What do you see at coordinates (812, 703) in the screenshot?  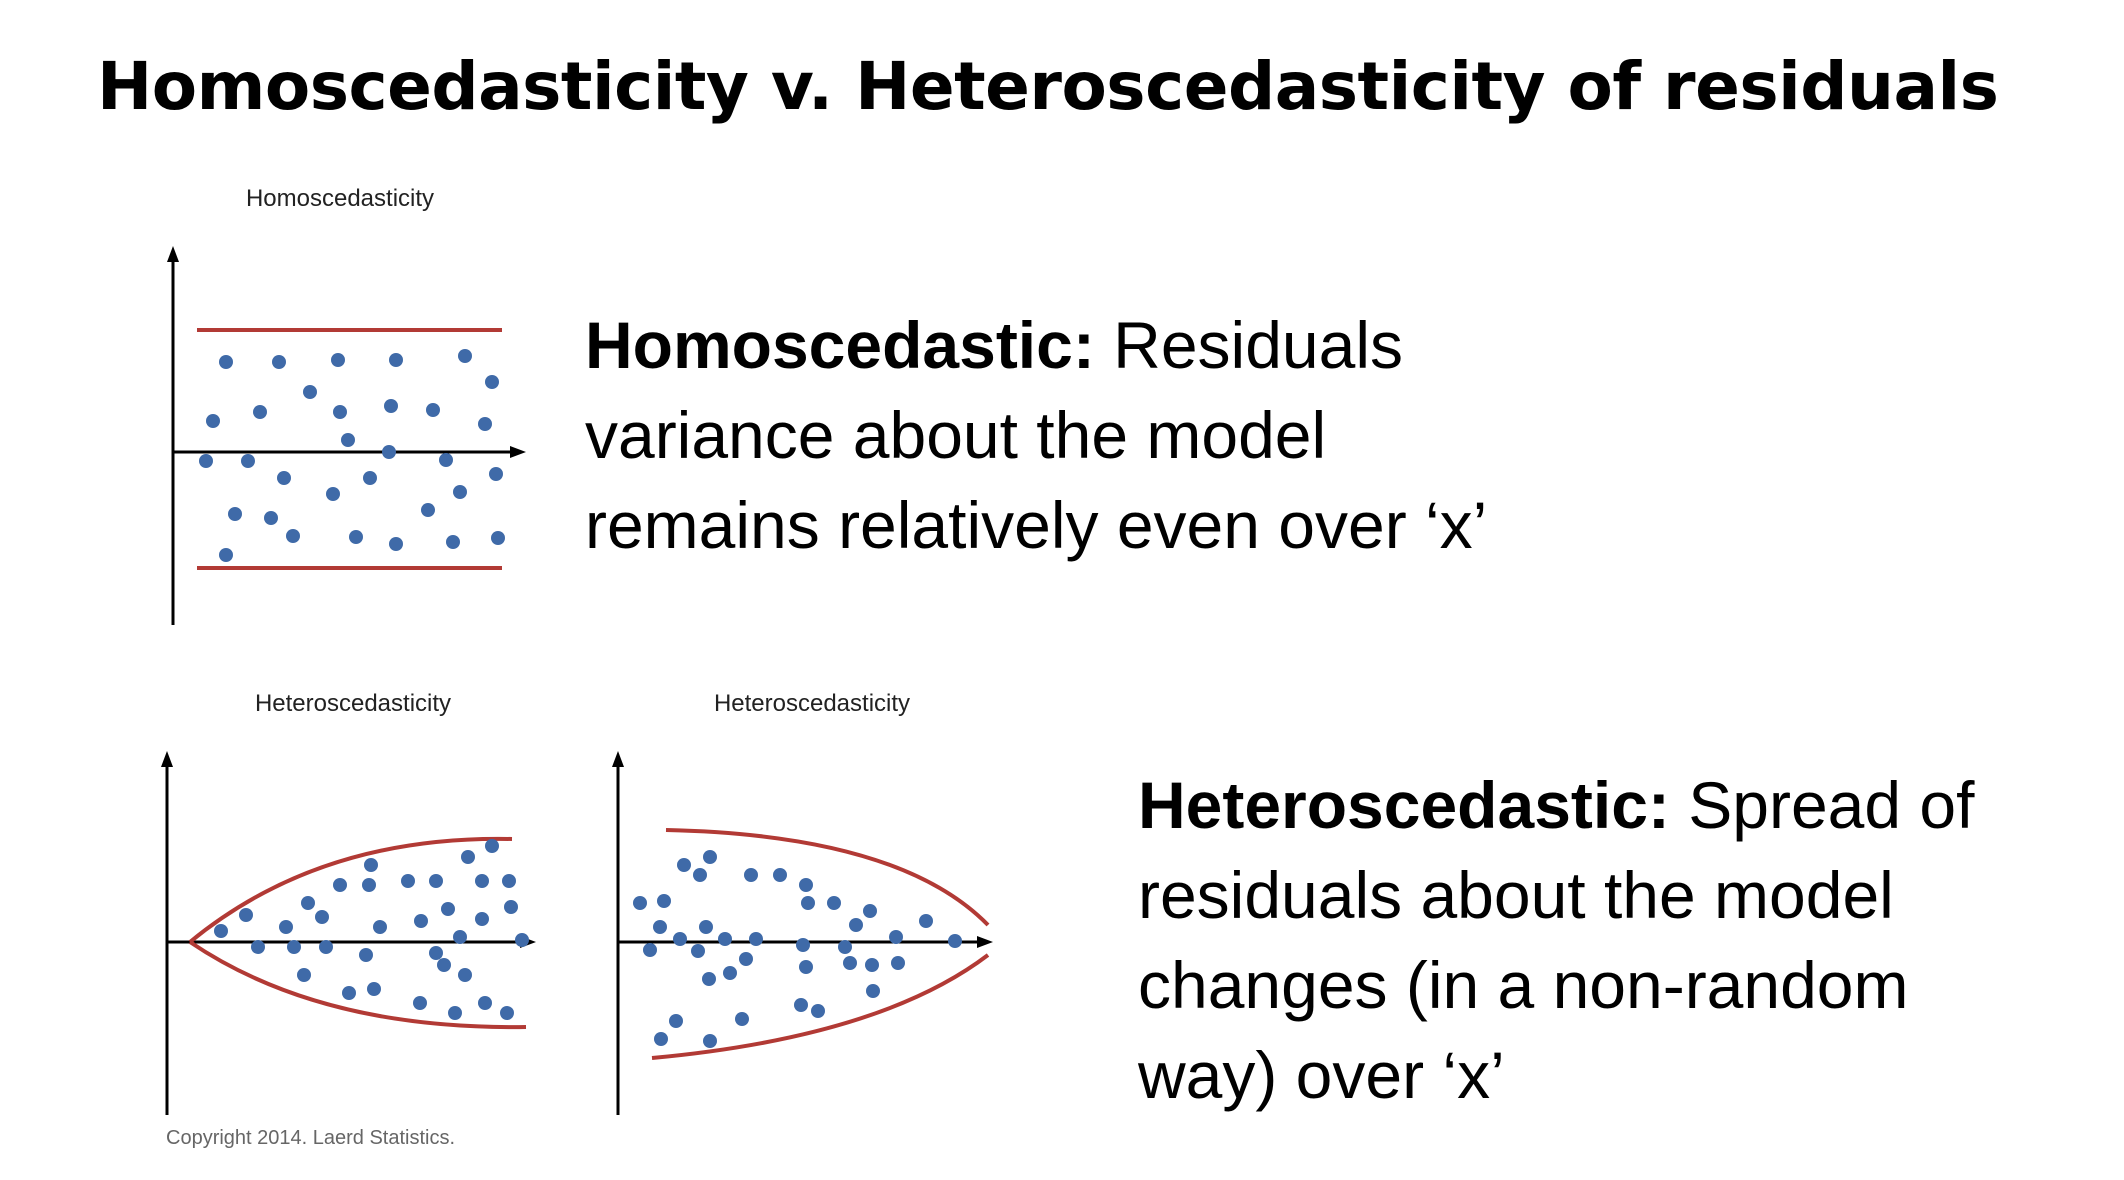 I see `heteroscedasticity-plot-right-title: Heteroscedasticity` at bounding box center [812, 703].